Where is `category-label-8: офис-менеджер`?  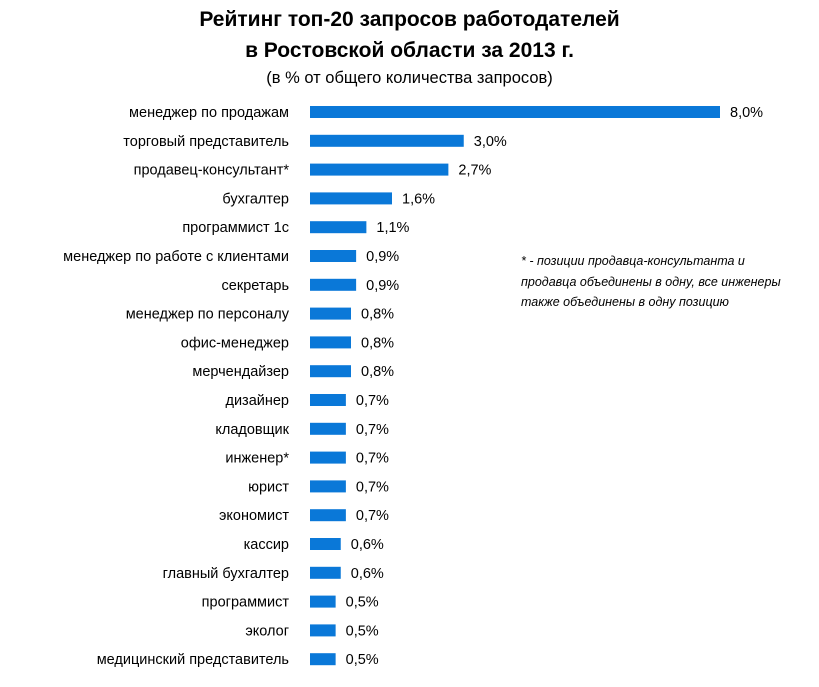
category-label-8: офис-менеджер is located at coordinates (235, 343).